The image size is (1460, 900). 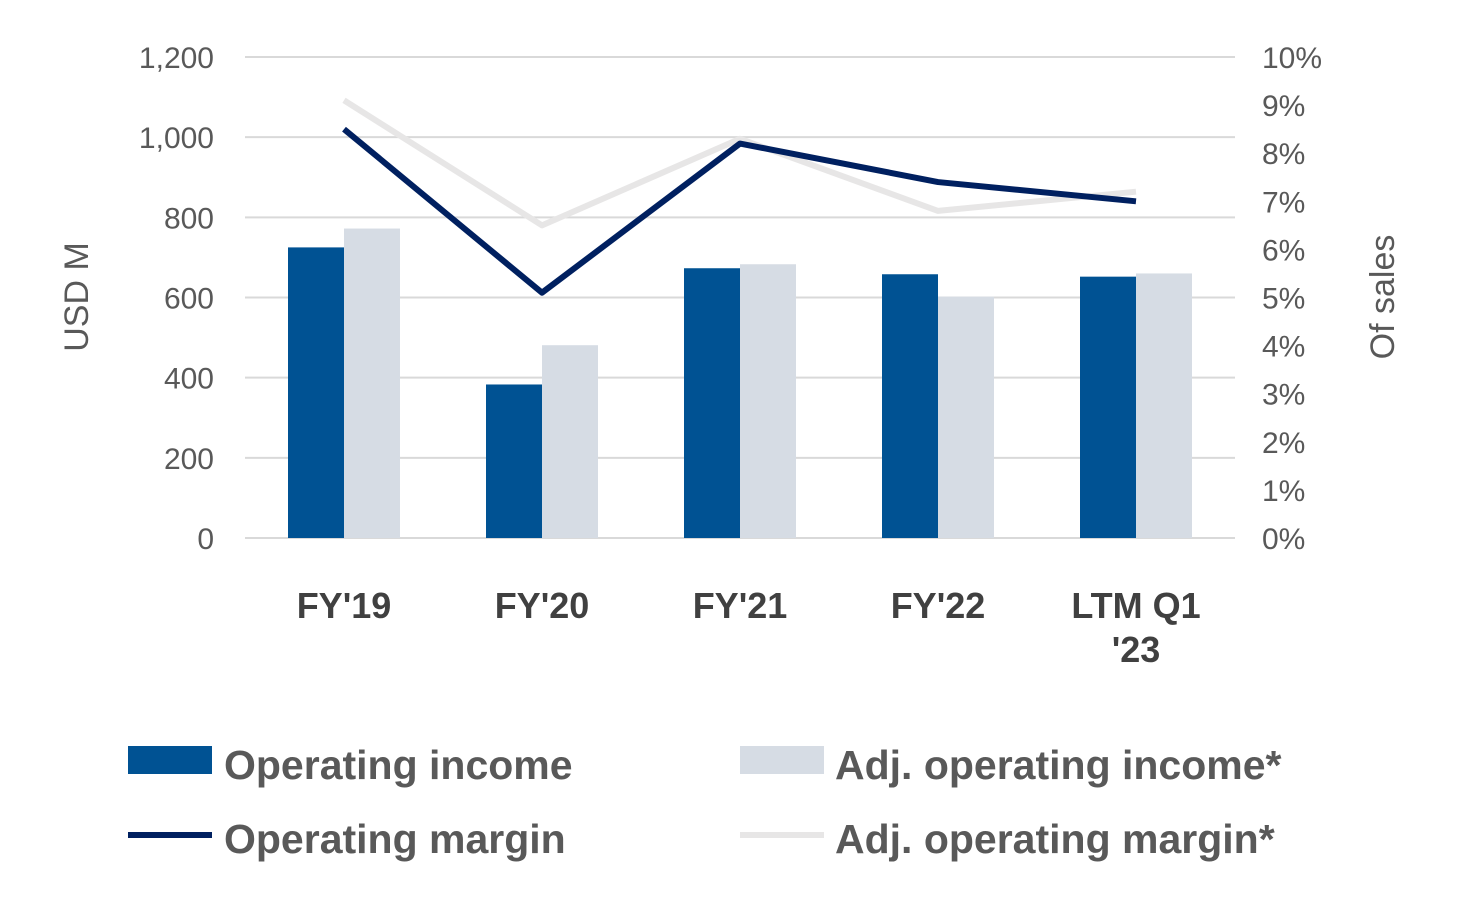 What do you see at coordinates (1283, 202) in the screenshot?
I see `y2-tick-label: 7%` at bounding box center [1283, 202].